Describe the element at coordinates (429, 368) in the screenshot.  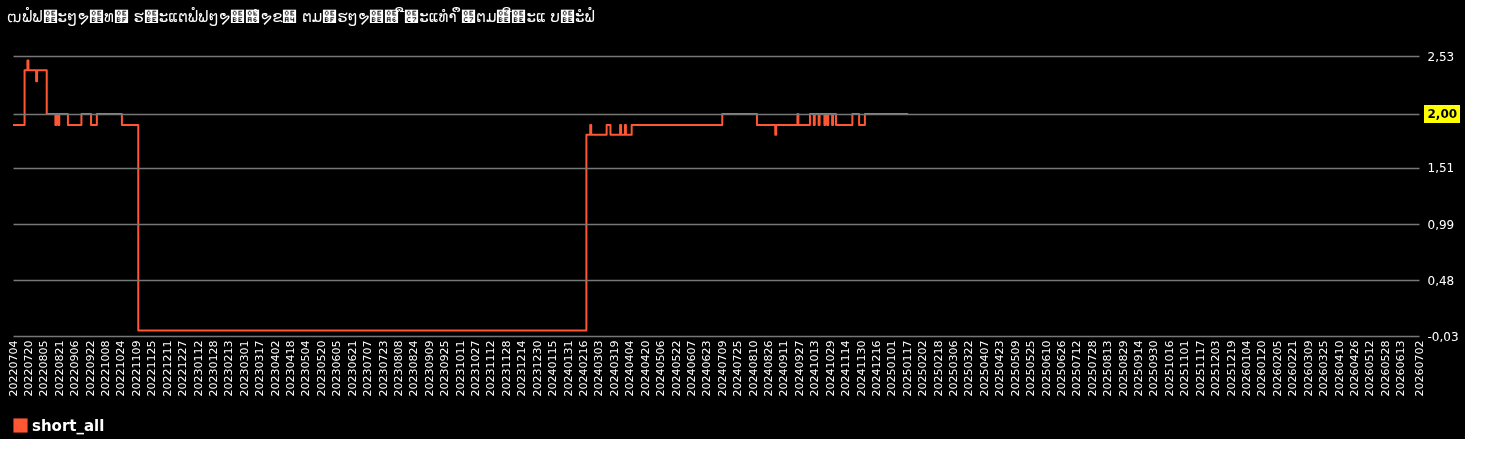
I see `x-tick-label: 20230909` at that location.